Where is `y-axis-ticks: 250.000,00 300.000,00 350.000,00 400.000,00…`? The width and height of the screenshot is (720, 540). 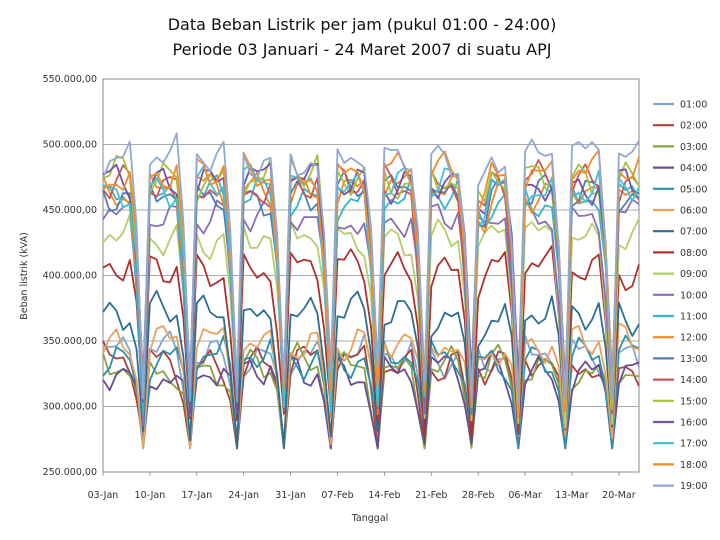 y-axis-ticks: 250.000,00 300.000,00 350.000,00 400.000,00… is located at coordinates (70, 276).